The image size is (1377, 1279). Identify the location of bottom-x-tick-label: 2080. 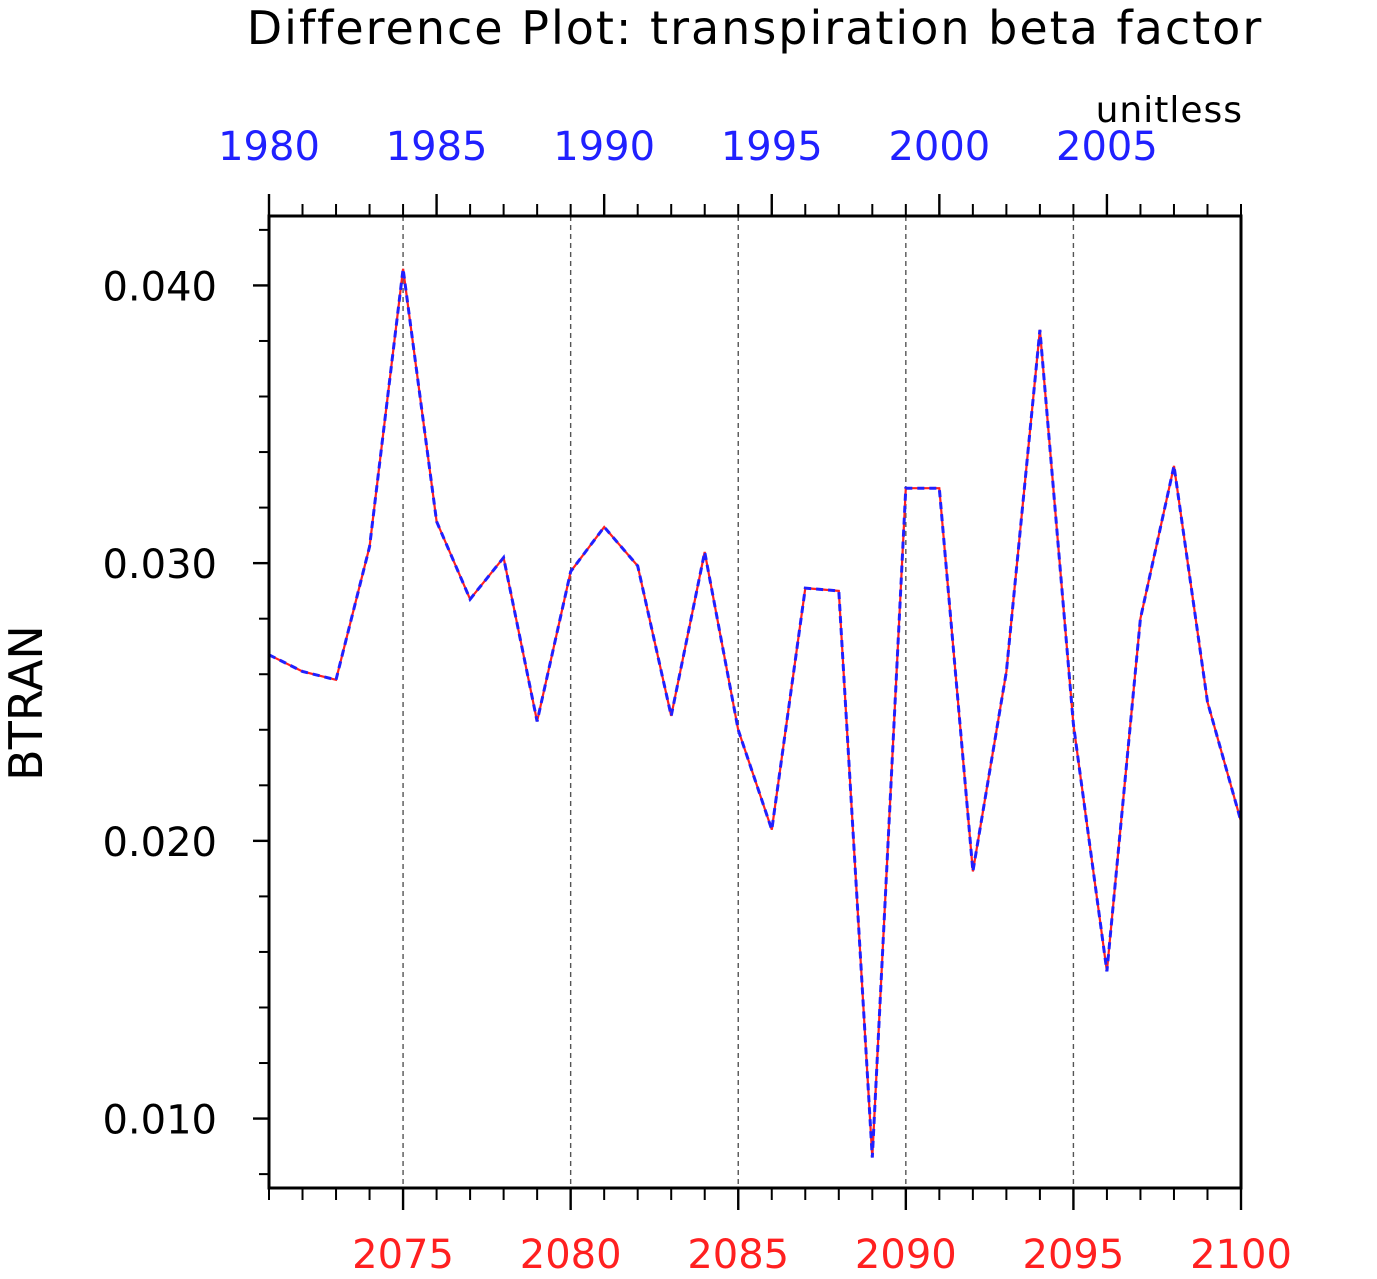
(571, 1255).